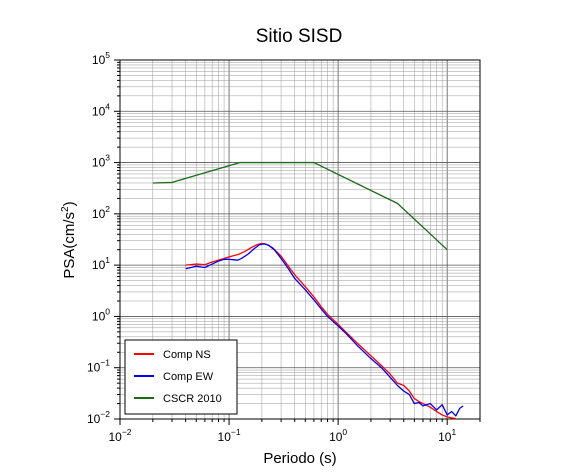 Image resolution: width=586 pixels, height=475 pixels. What do you see at coordinates (107, 106) in the screenshot?
I see `y-tick-label-exponent: 4` at bounding box center [107, 106].